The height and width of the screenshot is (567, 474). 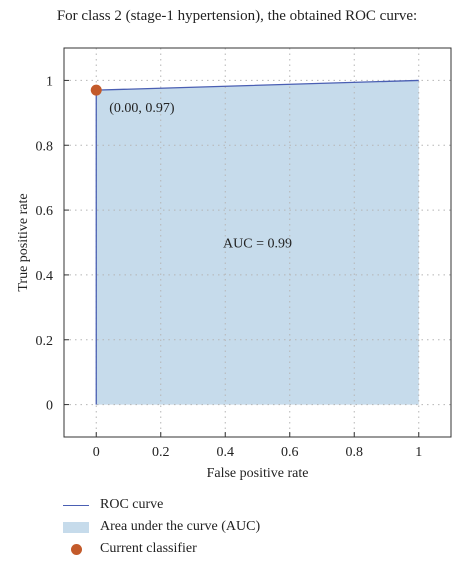 I want to click on current-classifier-point, so click(x=96, y=90).